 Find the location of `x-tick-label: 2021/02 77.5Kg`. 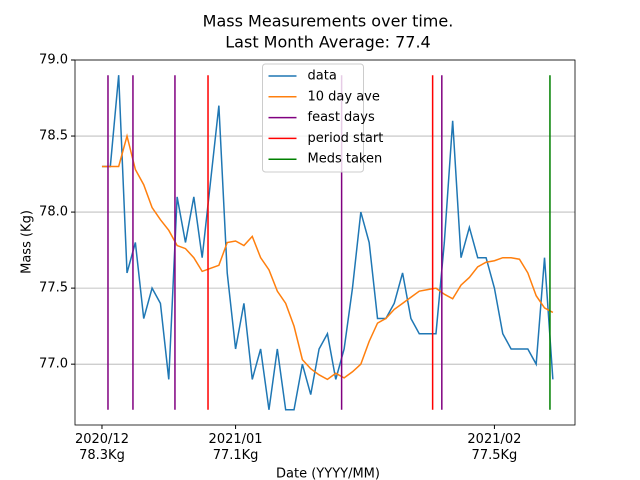

x-tick-label: 2021/02 77.5Kg is located at coordinates (494, 447).